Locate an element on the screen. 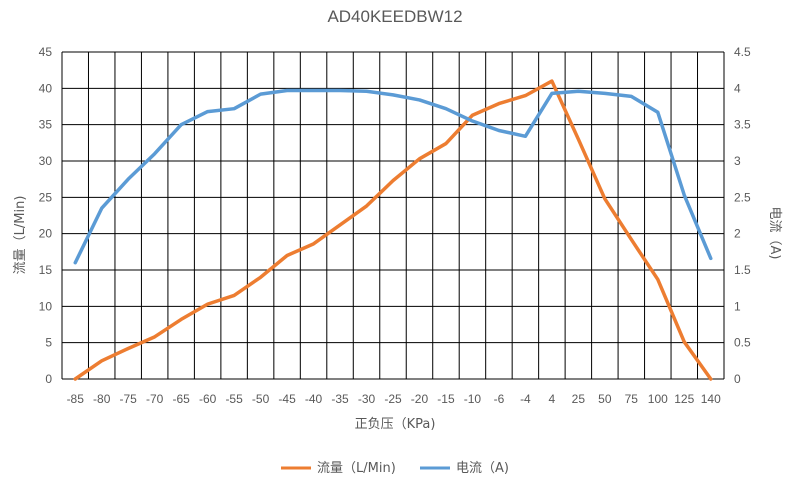  legend-label-flow: 流量（L/Min) is located at coordinates (356, 468).